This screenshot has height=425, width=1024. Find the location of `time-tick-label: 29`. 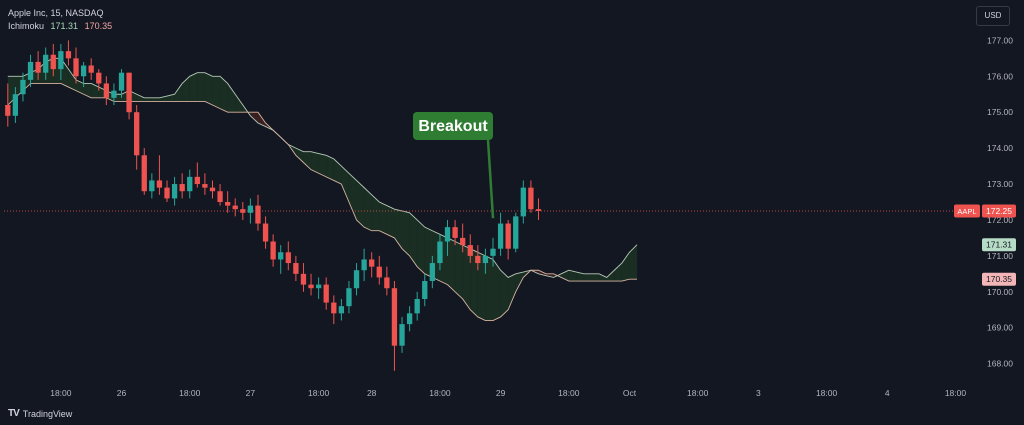

time-tick-label: 29 is located at coordinates (501, 393).